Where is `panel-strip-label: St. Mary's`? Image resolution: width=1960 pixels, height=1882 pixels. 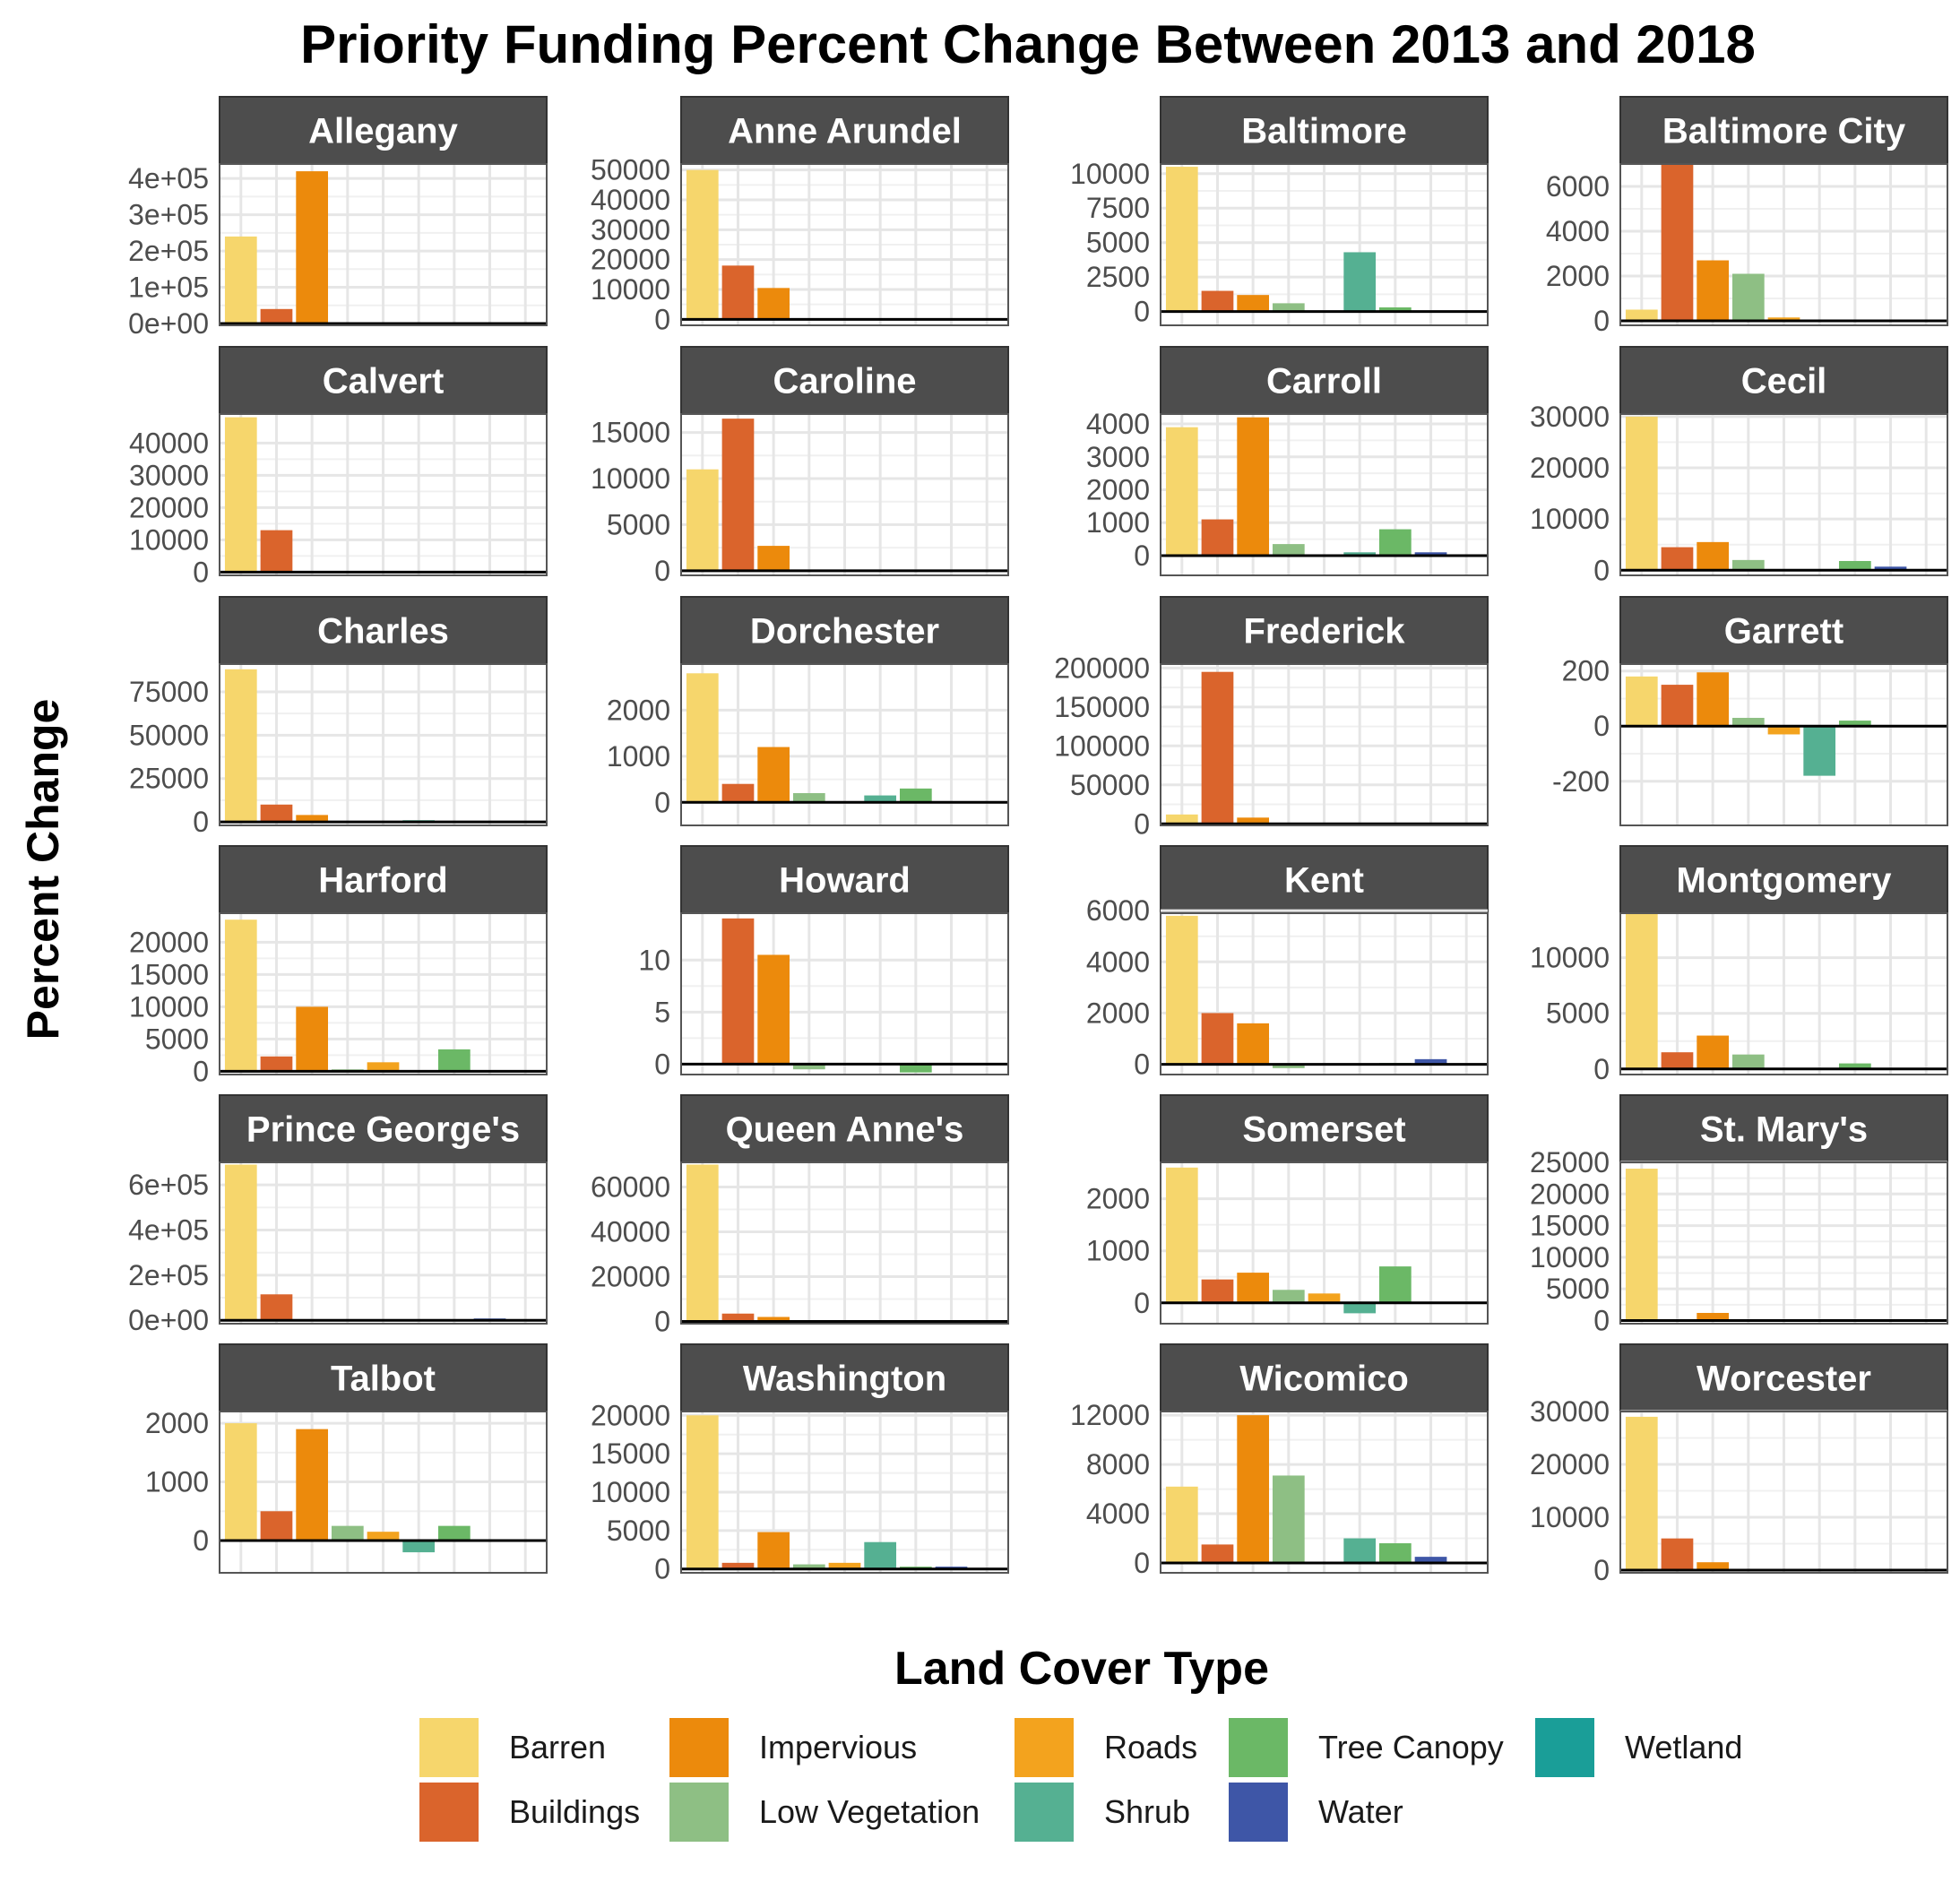
panel-strip-label: St. Mary's is located at coordinates (1784, 1130).